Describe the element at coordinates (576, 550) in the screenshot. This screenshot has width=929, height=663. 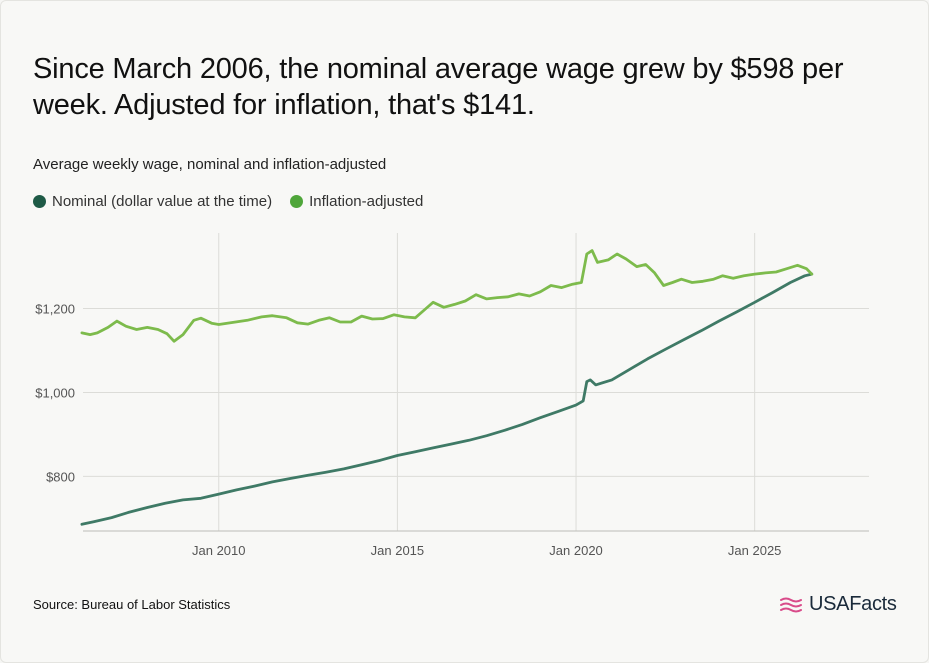
I see `x-tick-label-2: Jan 2020` at that location.